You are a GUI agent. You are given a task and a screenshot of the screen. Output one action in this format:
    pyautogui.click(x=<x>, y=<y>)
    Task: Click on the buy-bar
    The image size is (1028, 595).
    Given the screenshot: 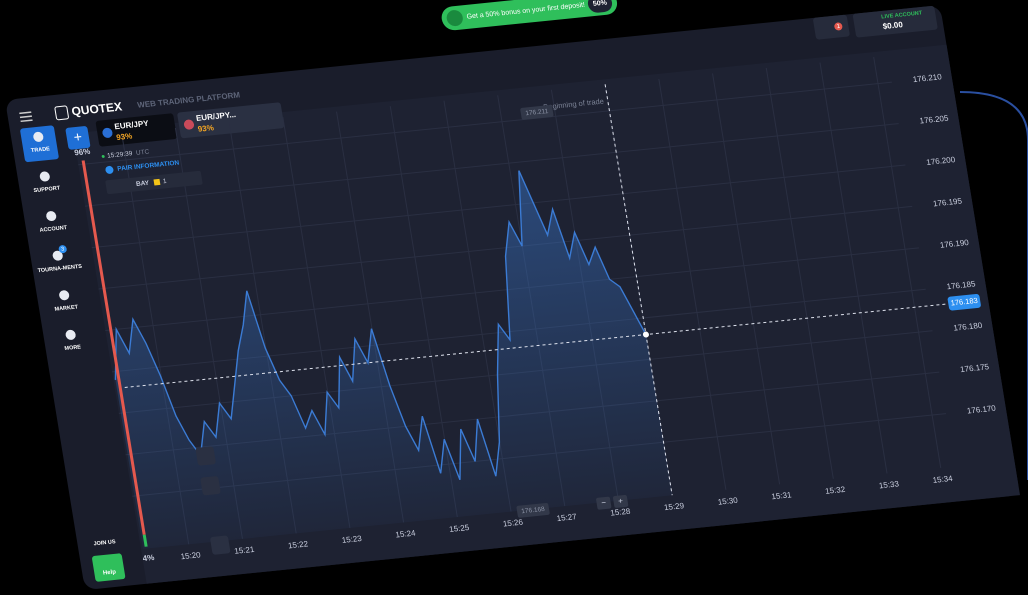 What is the action you would take?
    pyautogui.click(x=145, y=540)
    